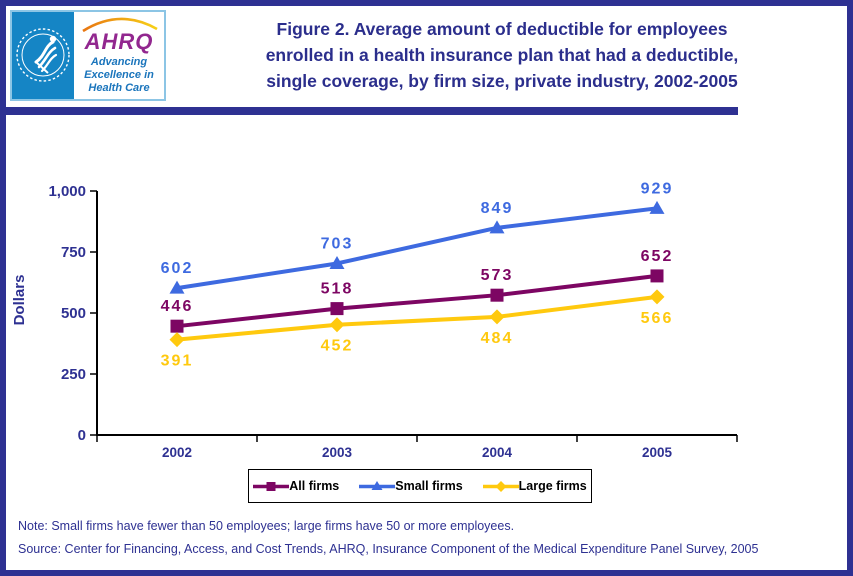 This screenshot has width=853, height=576. Describe the element at coordinates (337, 346) in the screenshot. I see `data-label: 452` at that location.